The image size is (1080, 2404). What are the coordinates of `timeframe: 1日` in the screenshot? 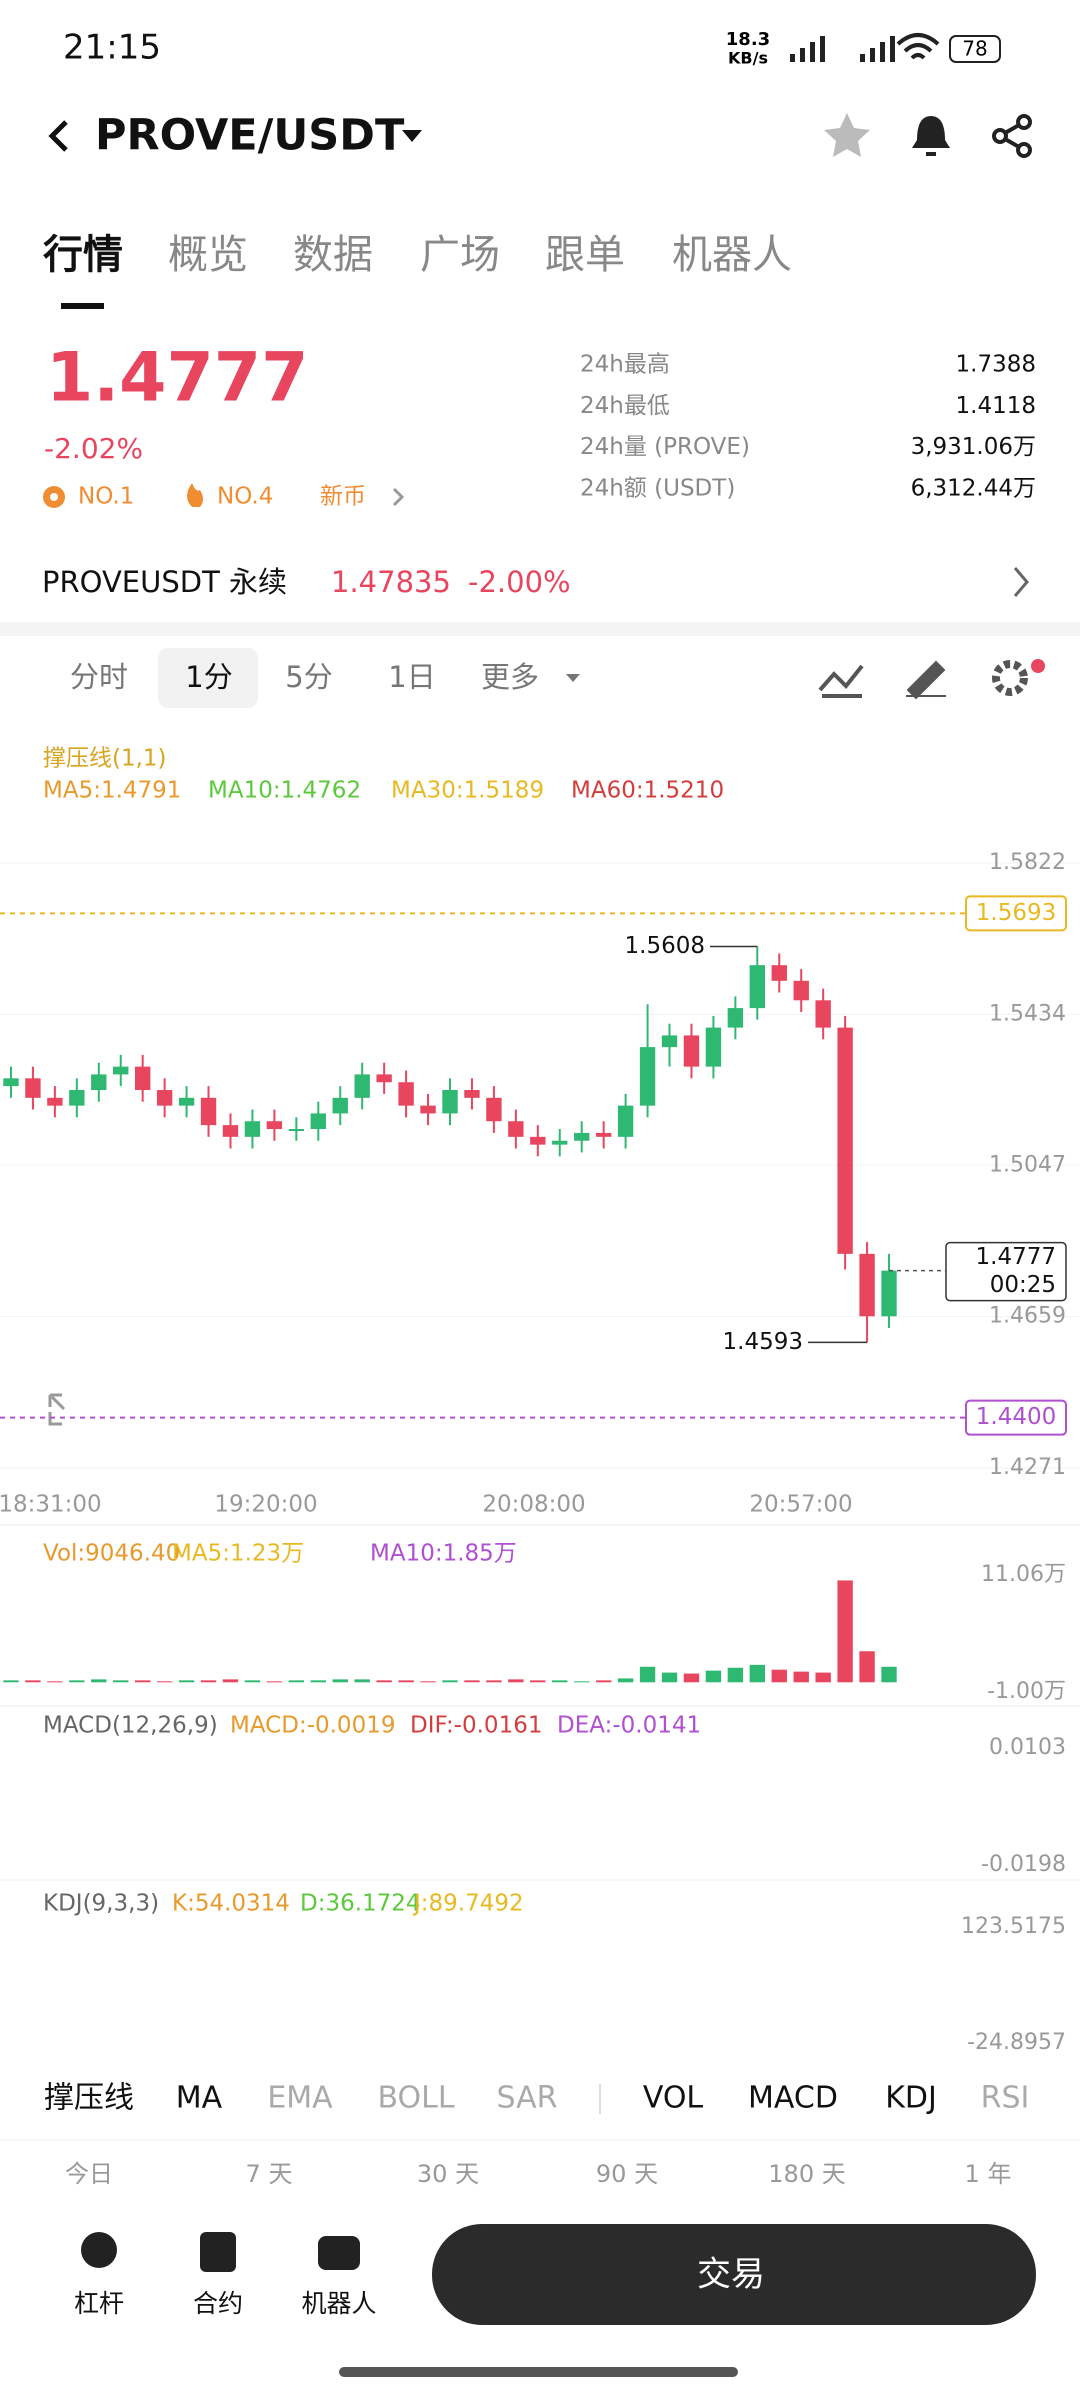 It's located at (411, 677).